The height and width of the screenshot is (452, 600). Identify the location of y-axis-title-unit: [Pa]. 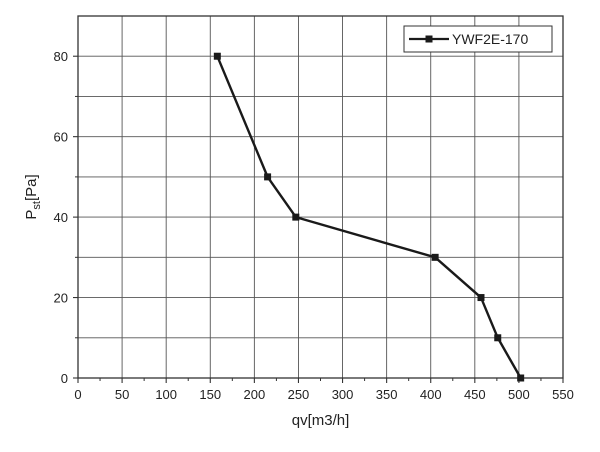
(31, 187).